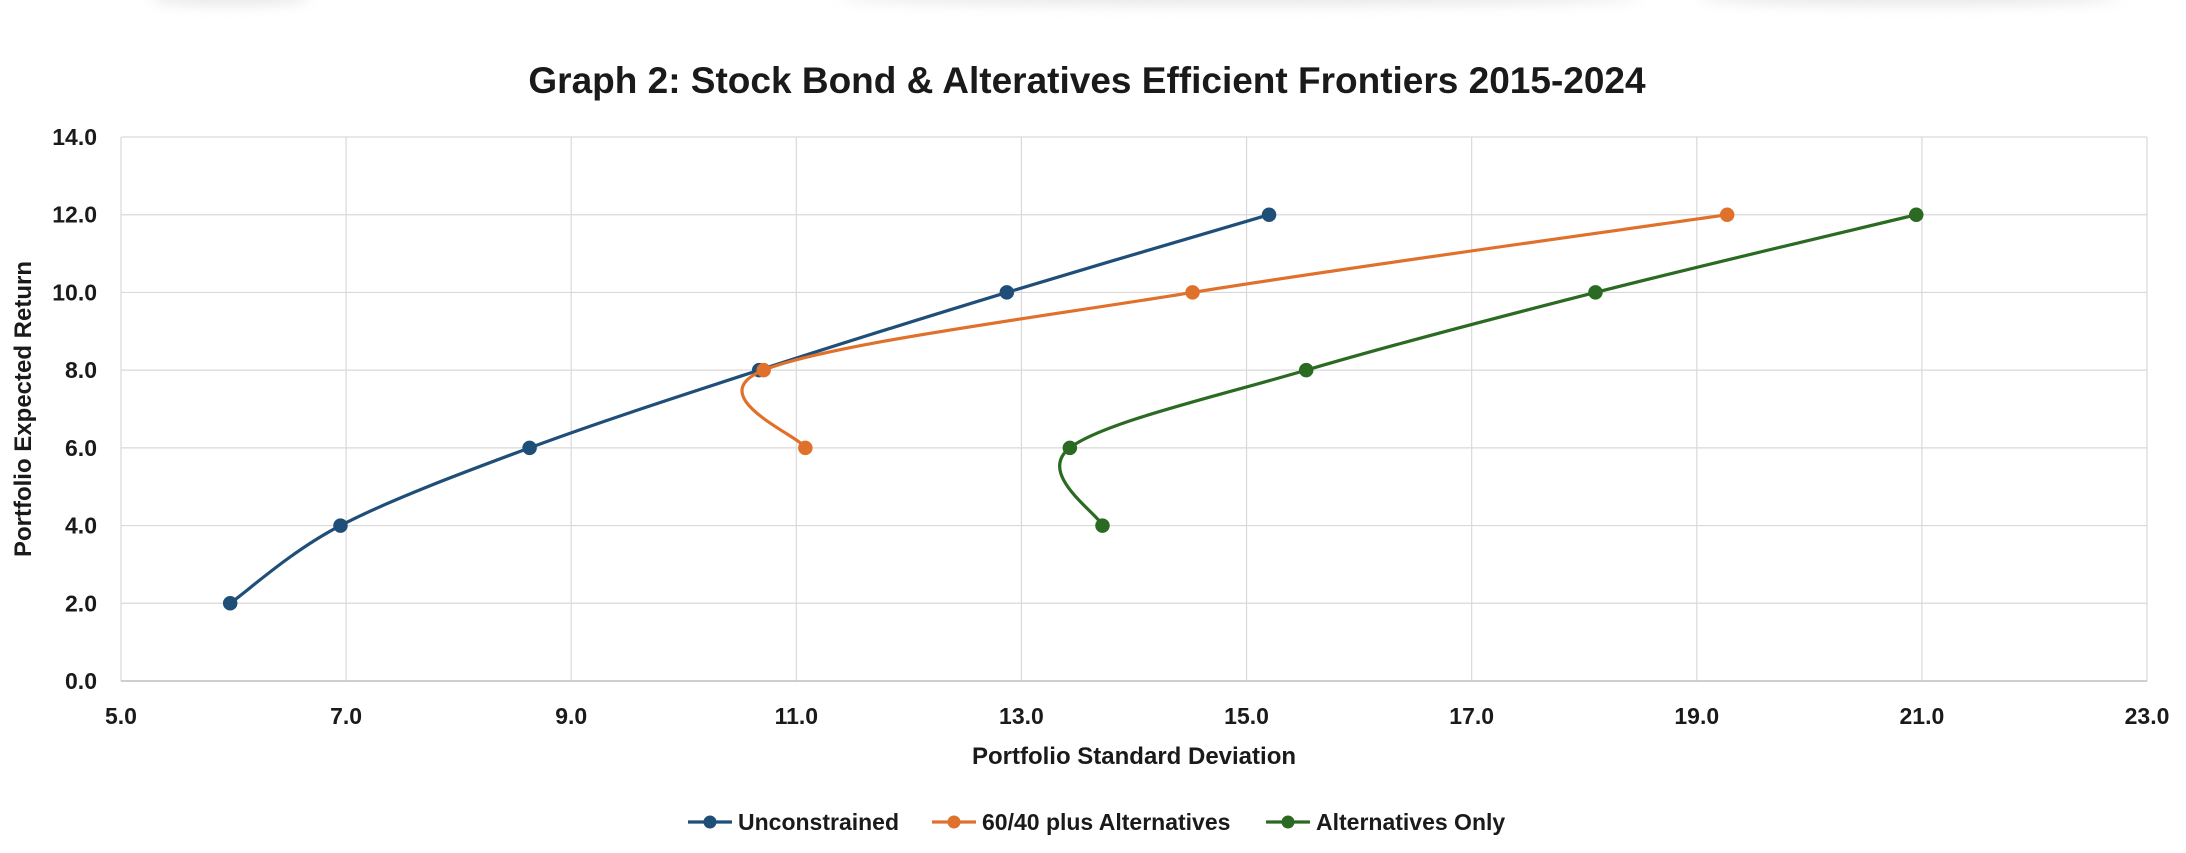 The height and width of the screenshot is (853, 2186). I want to click on y-tick-label: 4.0, so click(81, 526).